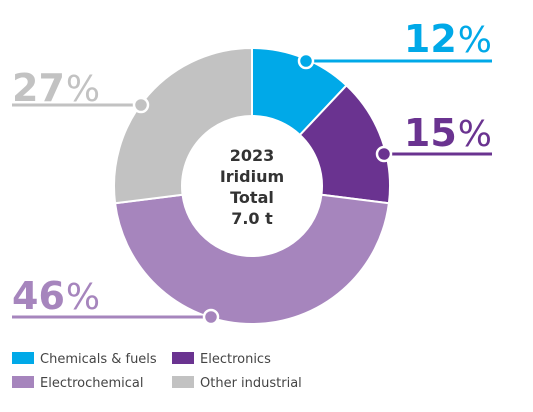 The width and height of the screenshot is (533, 412). I want to click on center-label-line-4: 7.0 t, so click(252, 218).